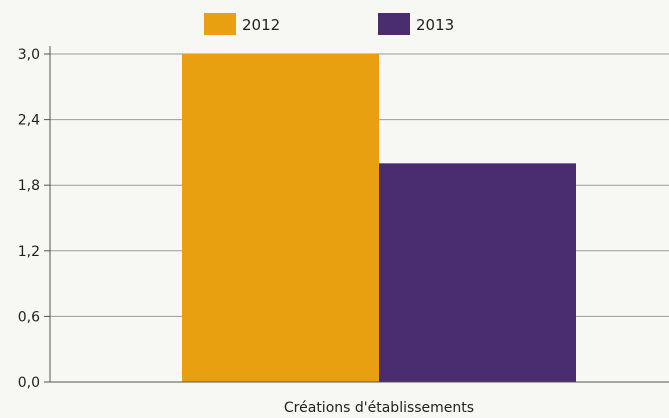 The height and width of the screenshot is (418, 669). Describe the element at coordinates (394, 24) in the screenshot. I see `legend-swatch-2013` at that location.